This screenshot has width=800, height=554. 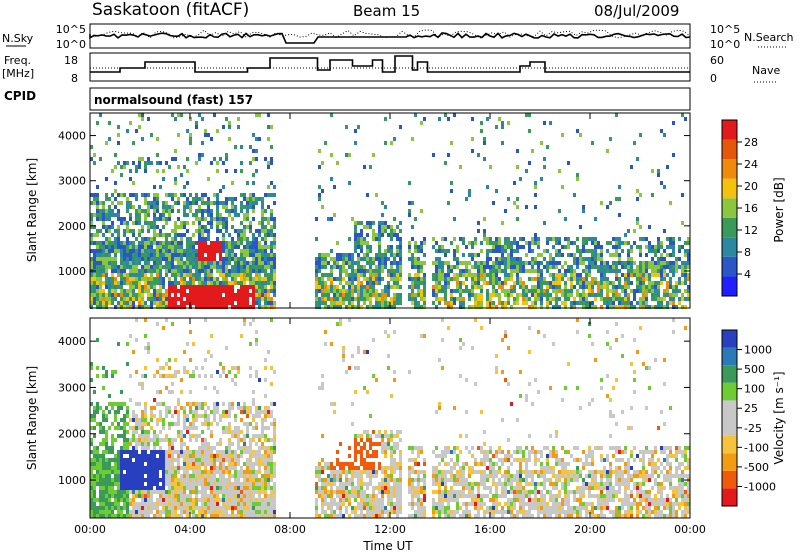 What do you see at coordinates (72, 181) in the screenshot?
I see `power-ytick-label: 3000` at bounding box center [72, 181].